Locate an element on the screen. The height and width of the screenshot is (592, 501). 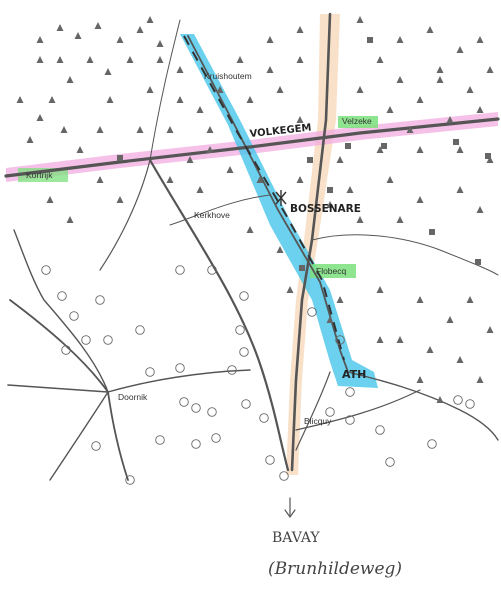
label-velzeke: Velzeke is located at coordinates (357, 121).